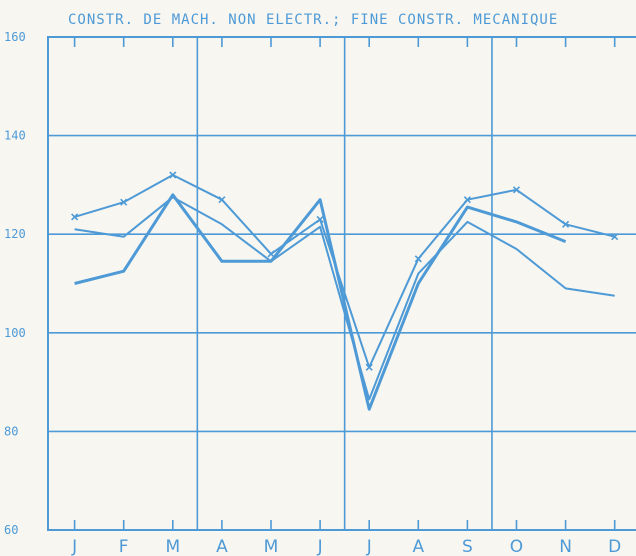  Describe the element at coordinates (516, 546) in the screenshot. I see `x-tick-label: O` at that location.